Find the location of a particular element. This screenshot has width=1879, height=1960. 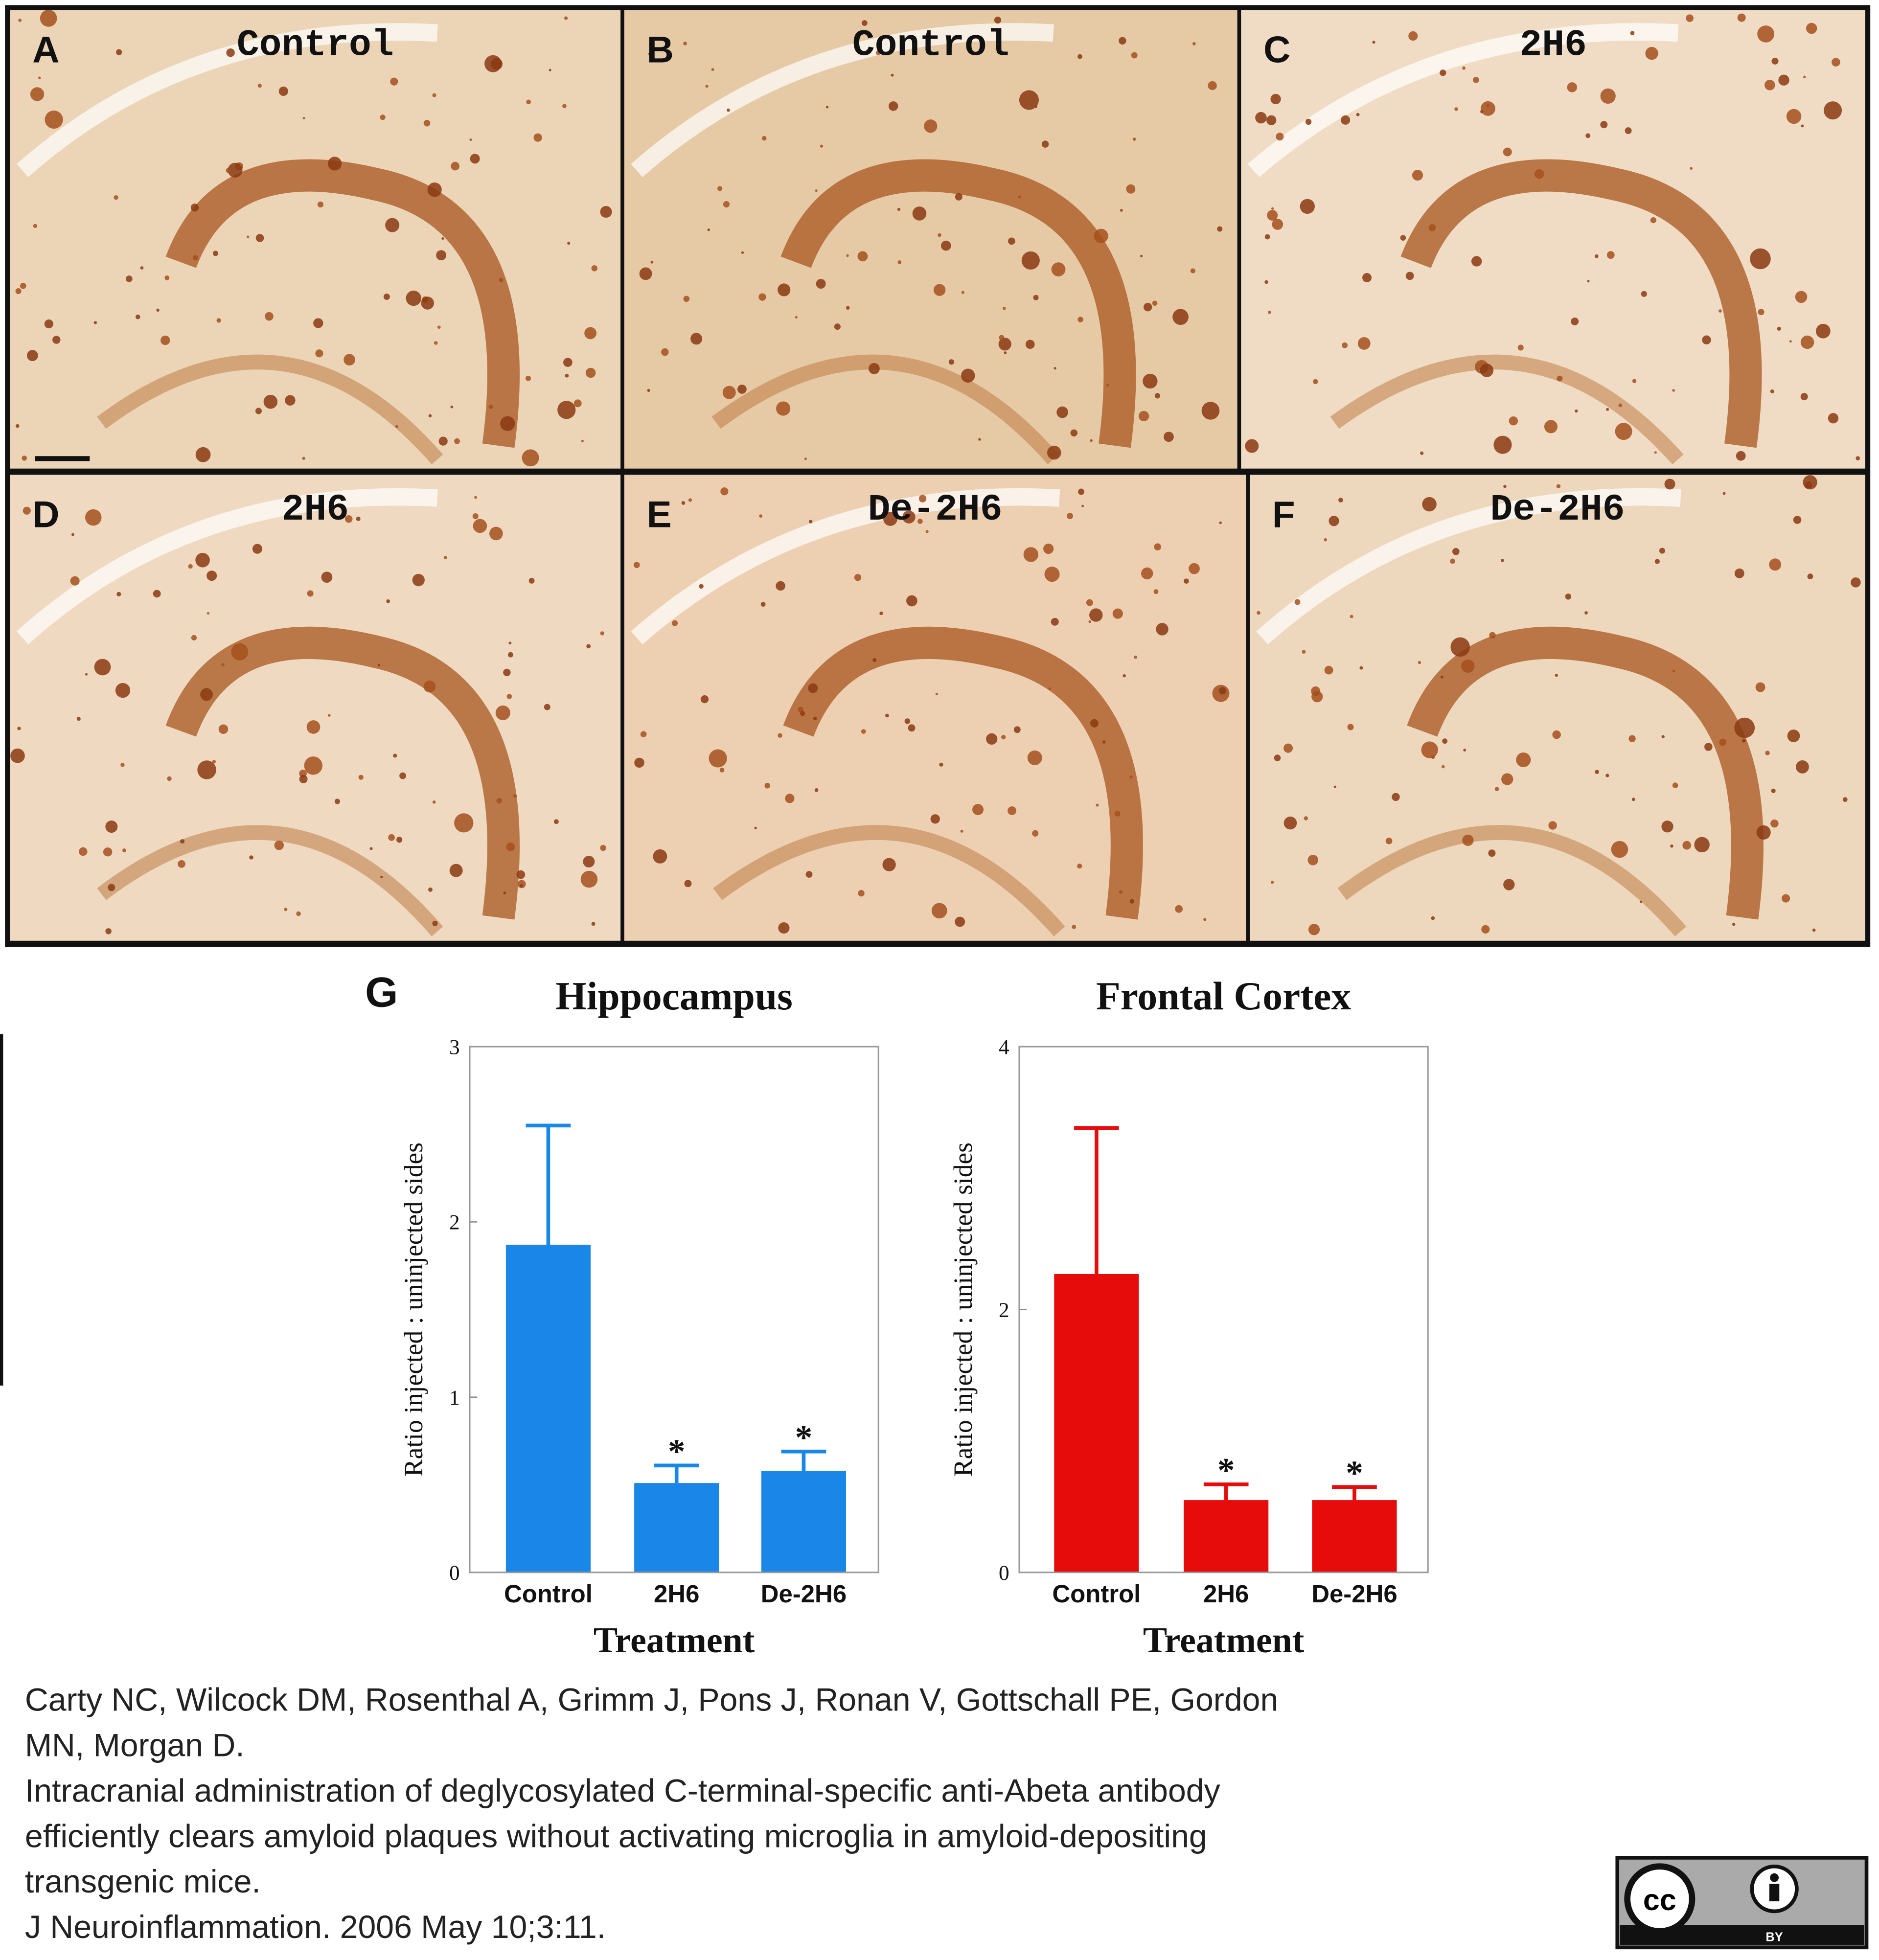

y-tick-label: 4 is located at coordinates (1004, 1047).